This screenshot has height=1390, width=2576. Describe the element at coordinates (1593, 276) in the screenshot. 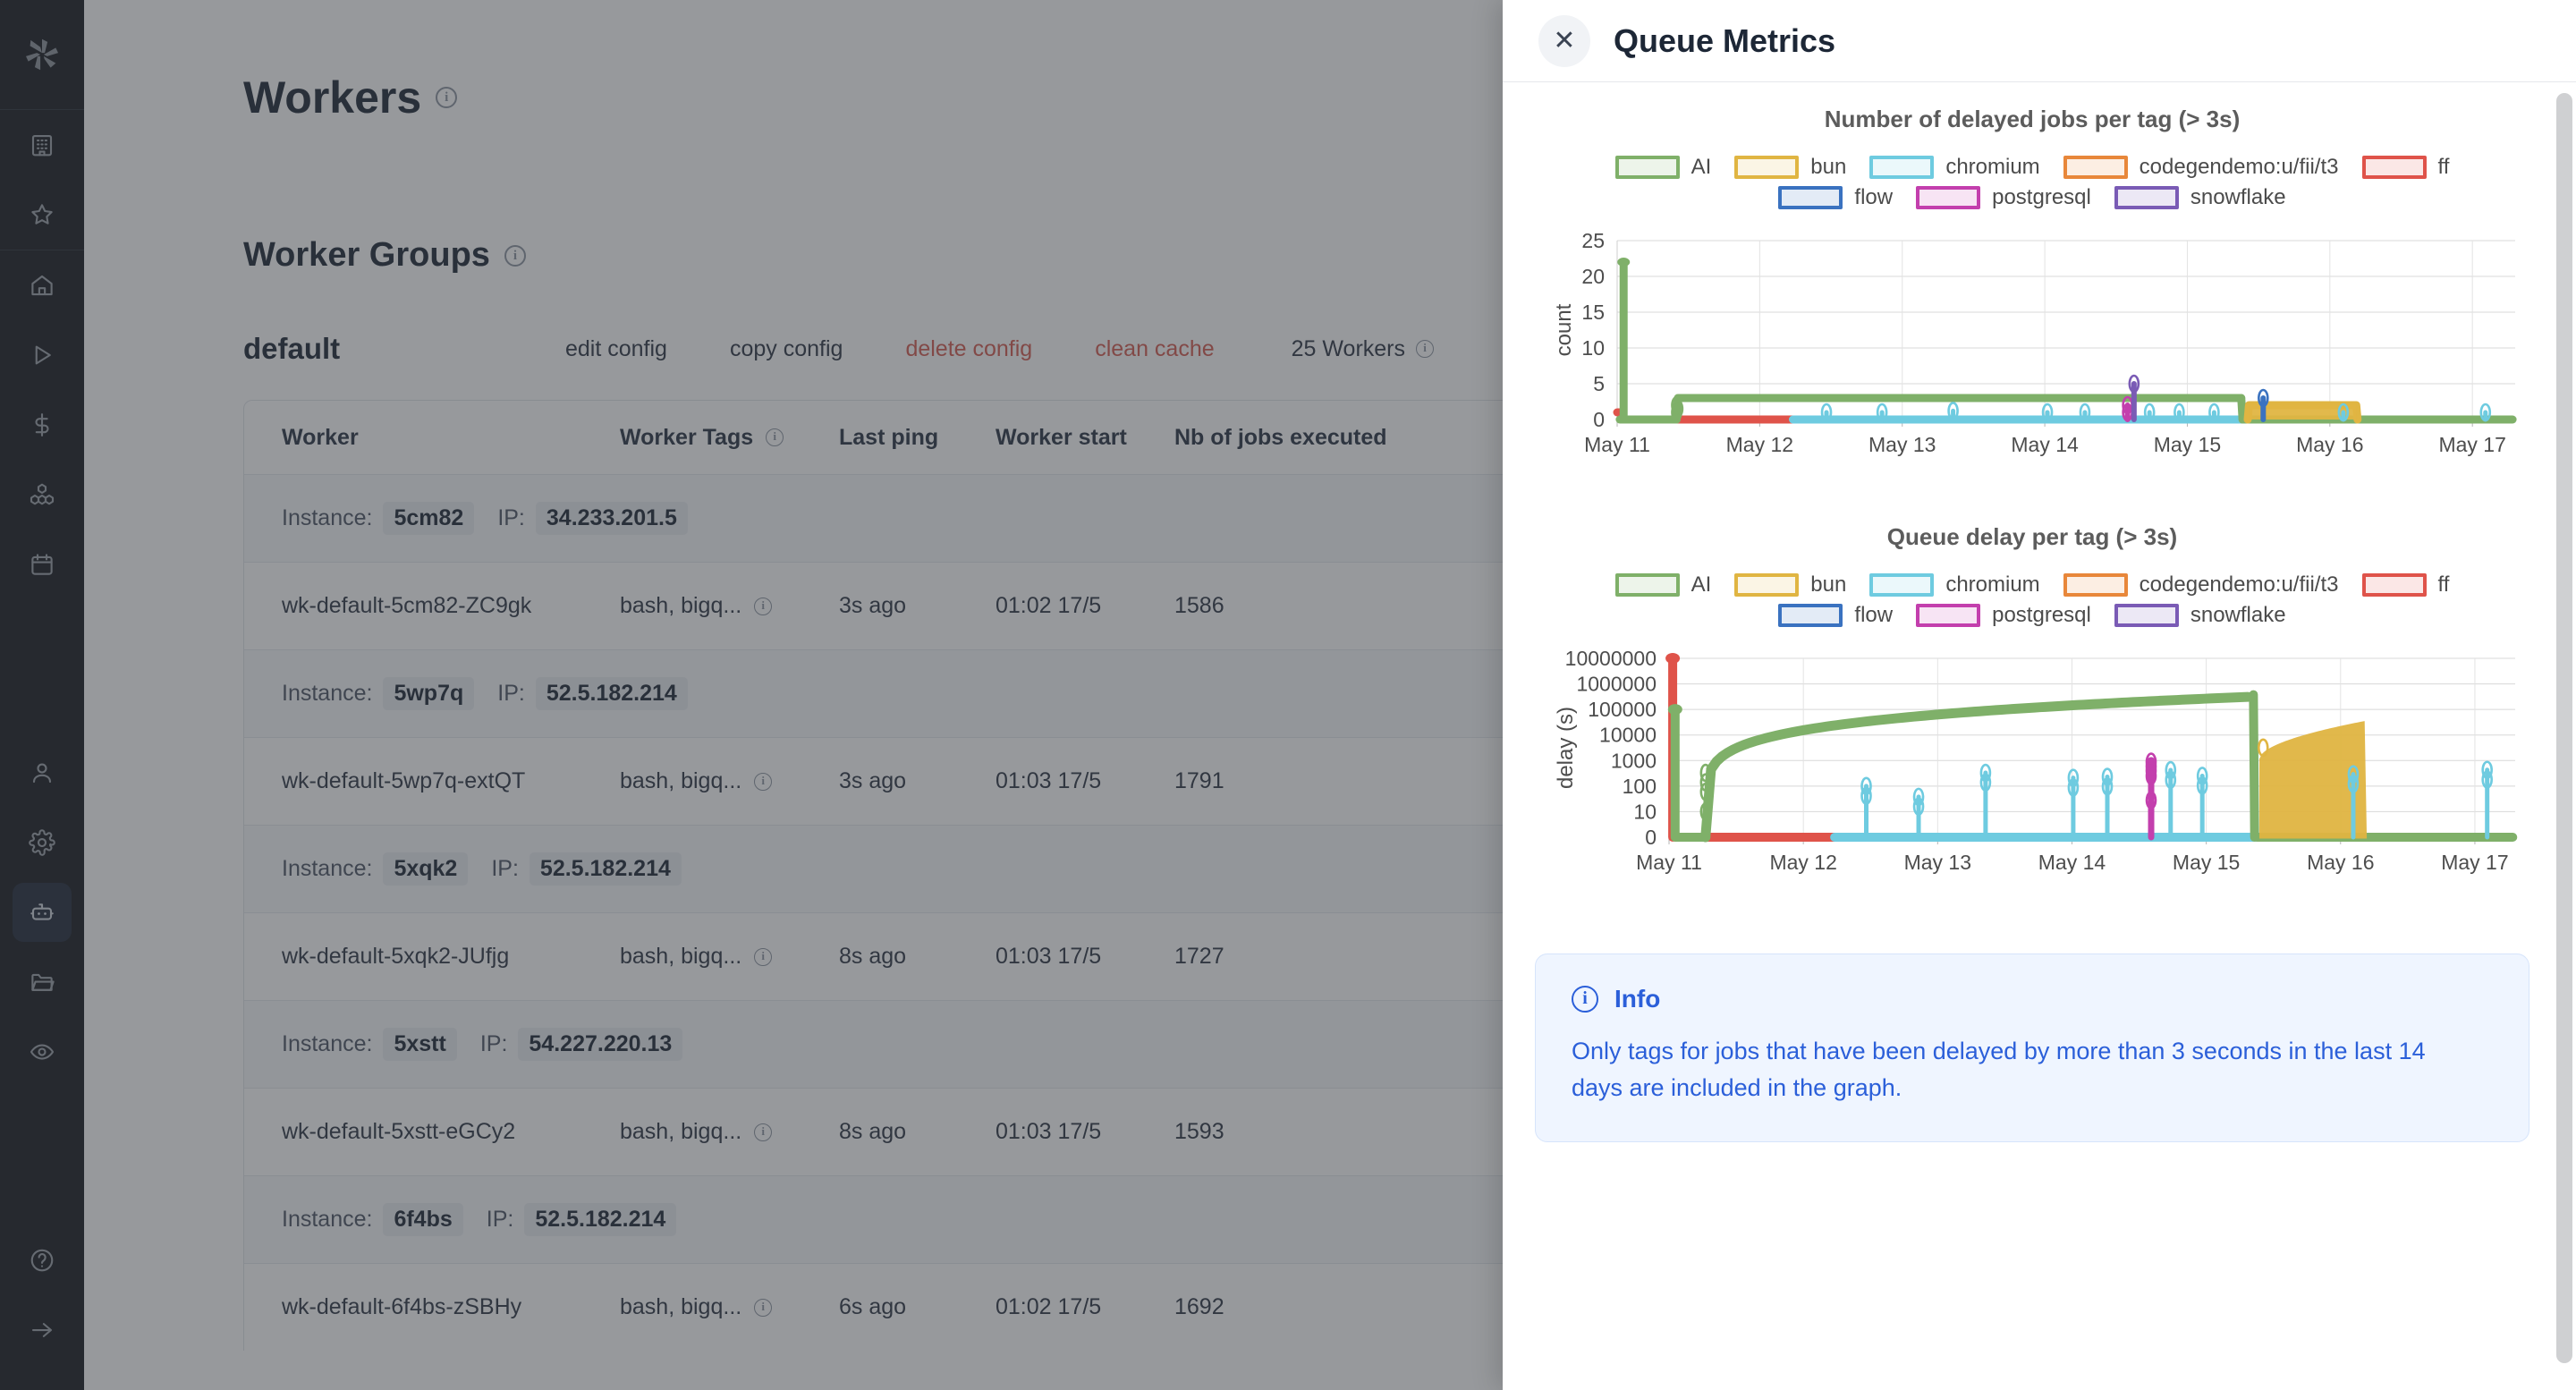

I see `svg-text: 20` at that location.